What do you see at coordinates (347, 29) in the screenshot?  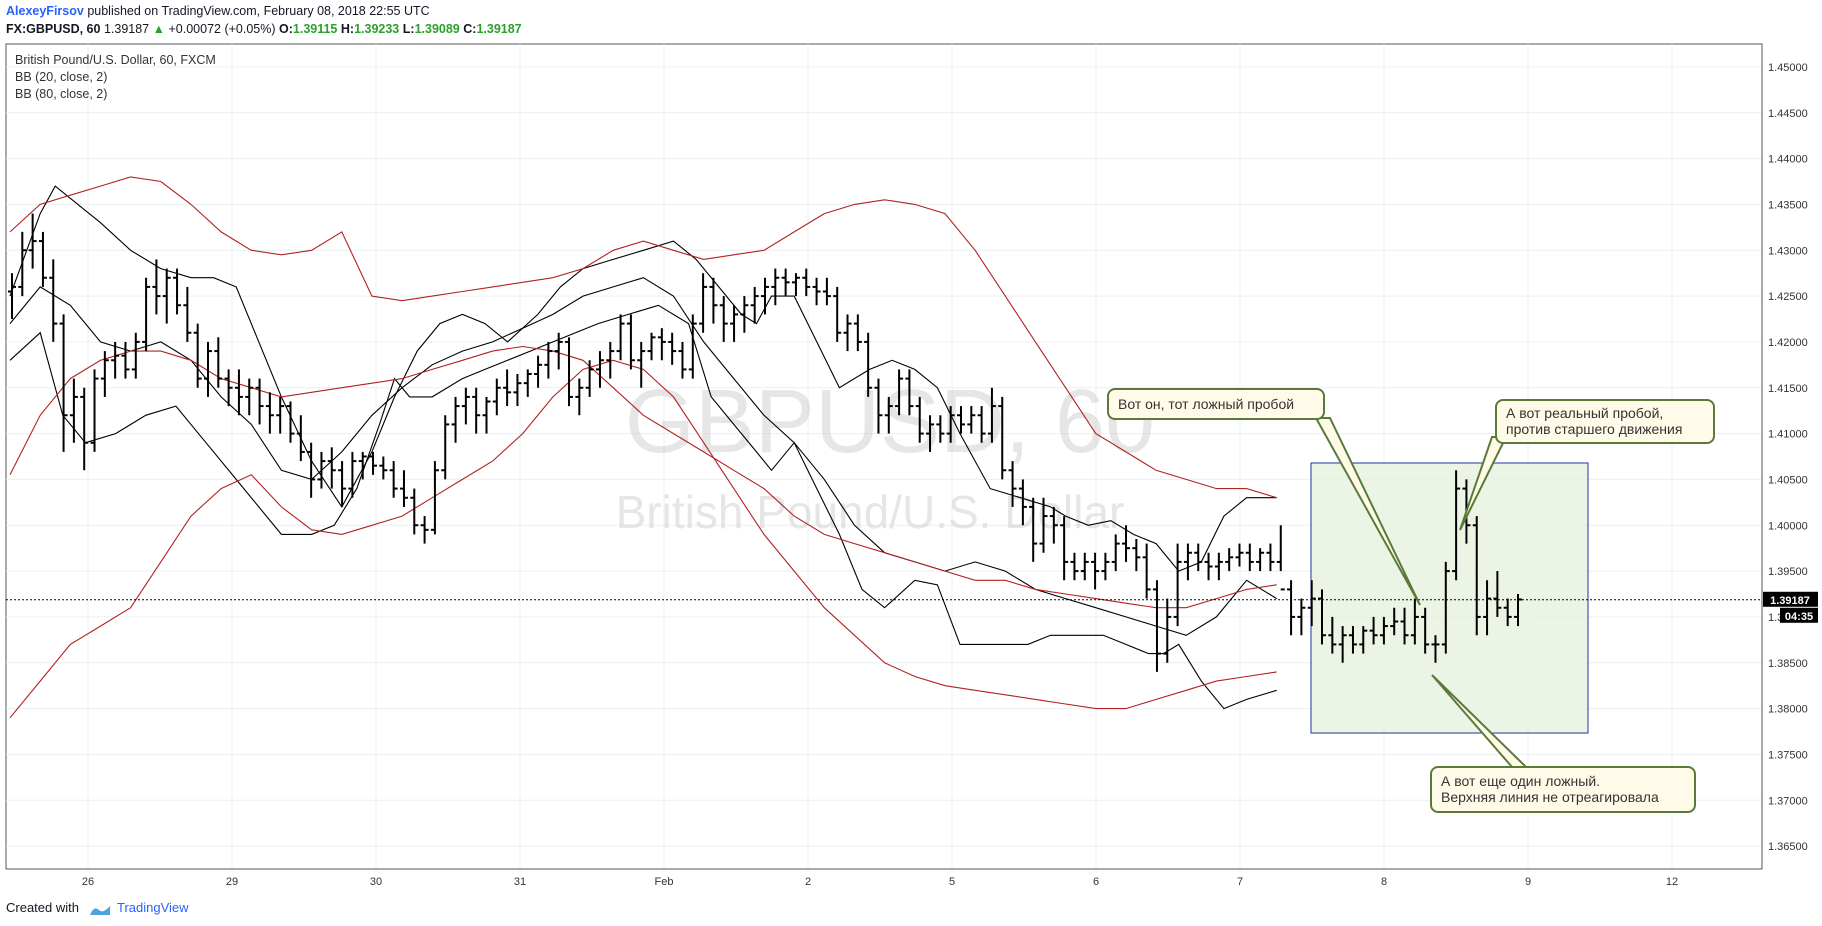 I see `high-label: H:` at bounding box center [347, 29].